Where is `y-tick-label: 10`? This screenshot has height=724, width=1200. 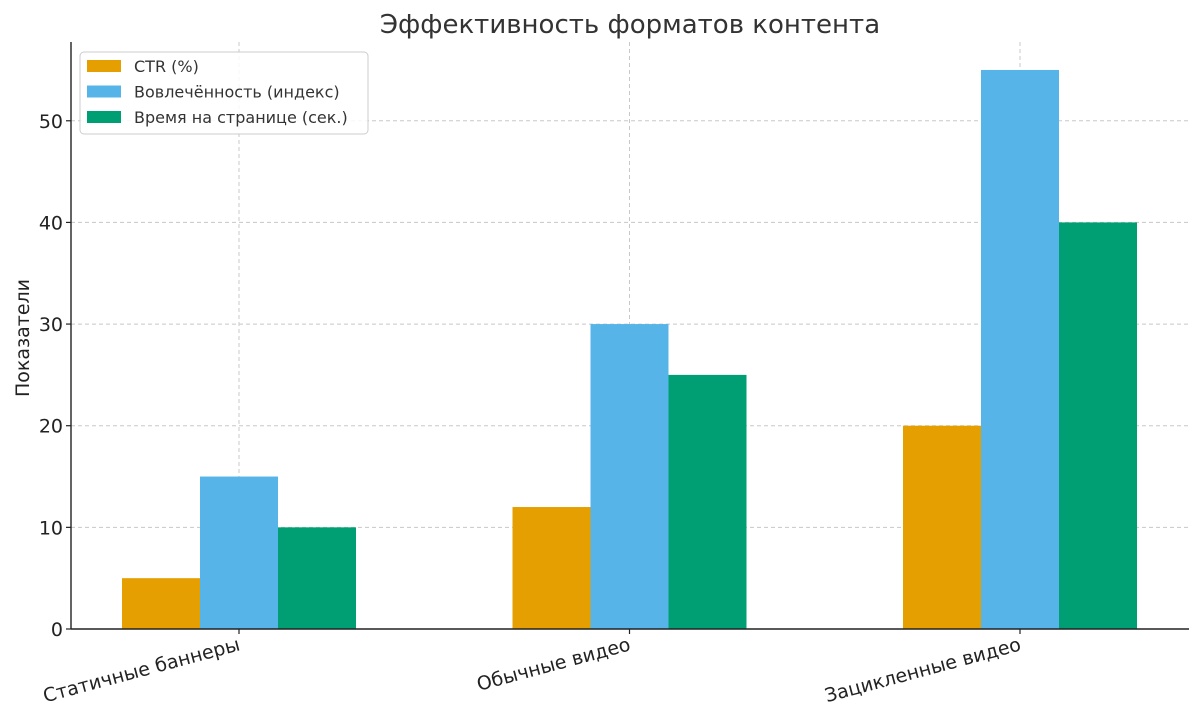 y-tick-label: 10 is located at coordinates (51, 528).